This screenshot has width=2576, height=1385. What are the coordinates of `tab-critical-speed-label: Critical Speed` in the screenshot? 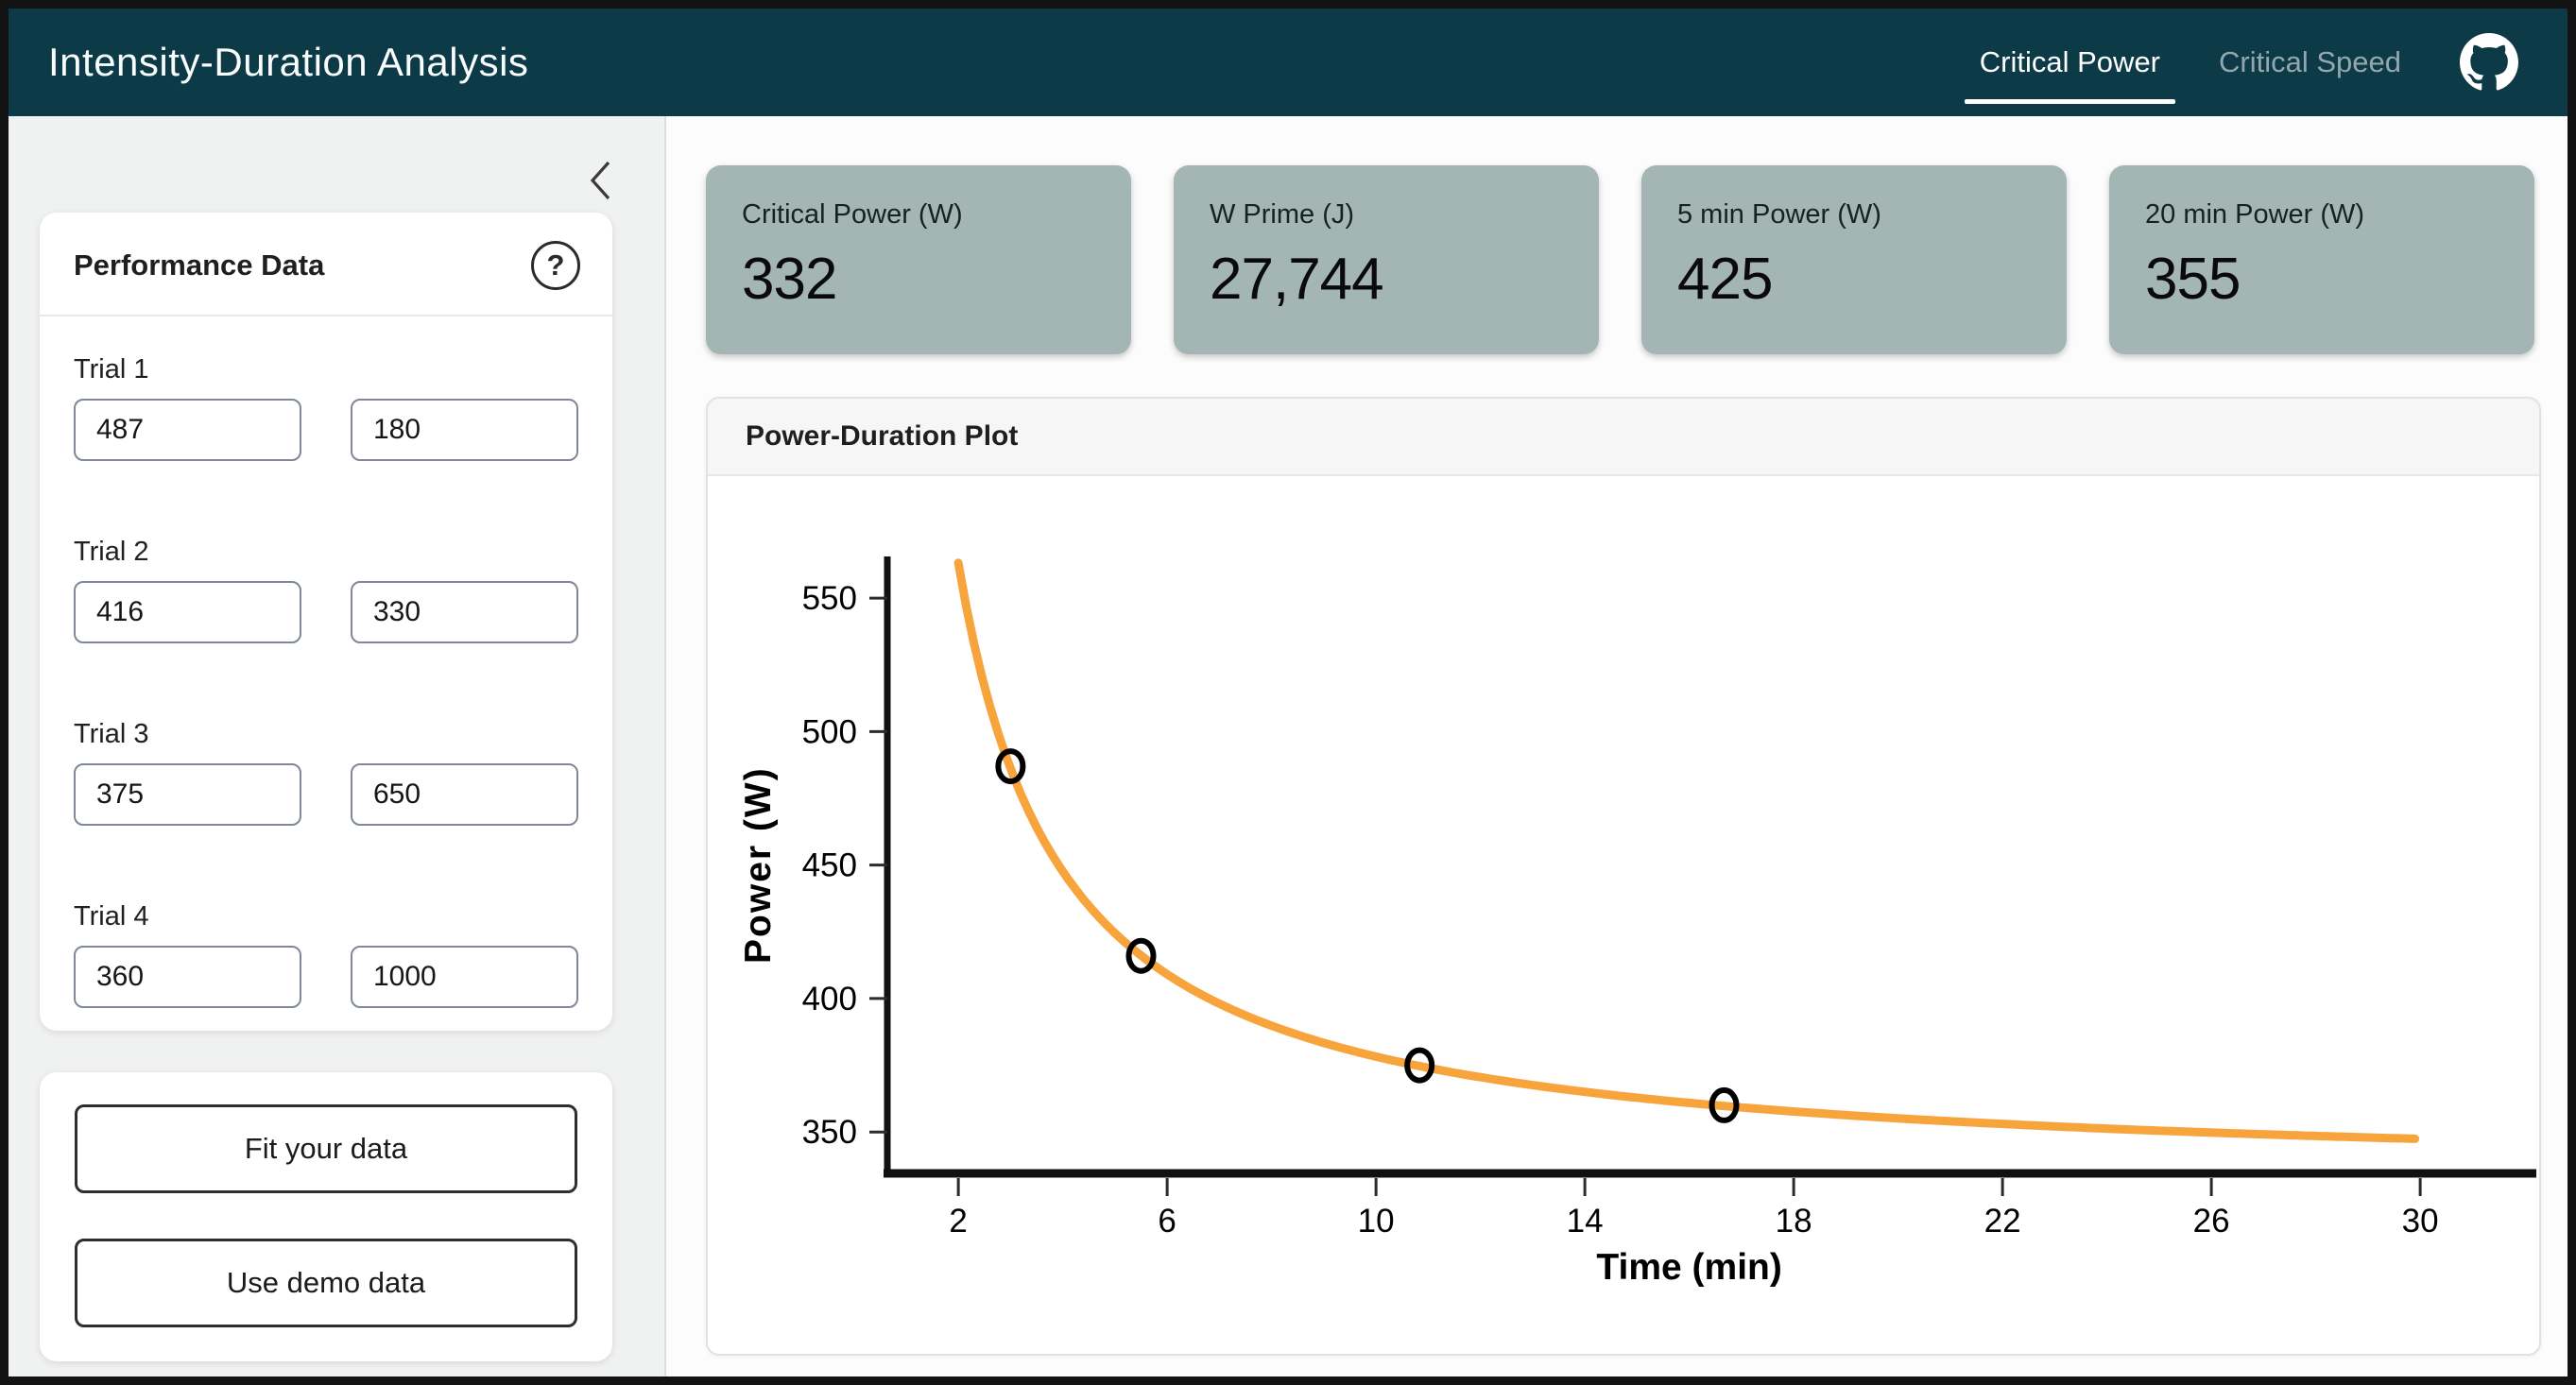 It's located at (2310, 61).